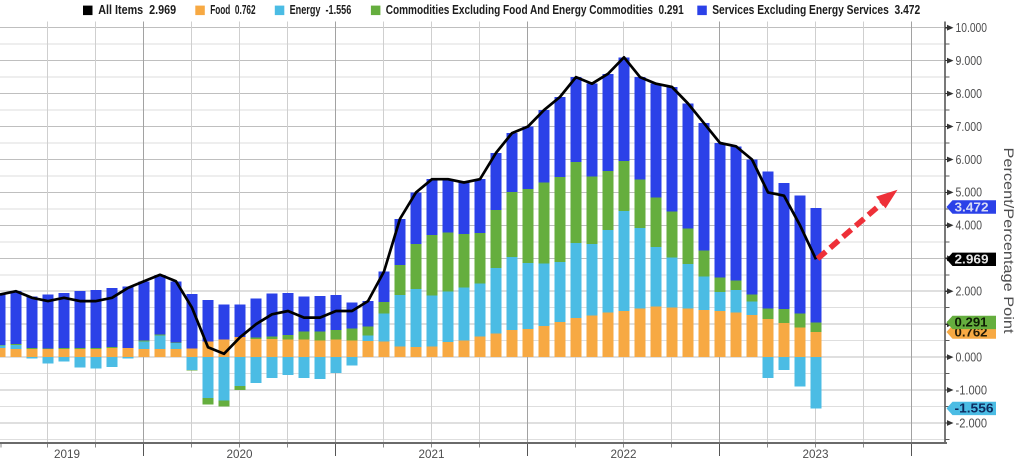  What do you see at coordinates (972, 28) in the screenshot?
I see `svg-text: 10.000` at bounding box center [972, 28].